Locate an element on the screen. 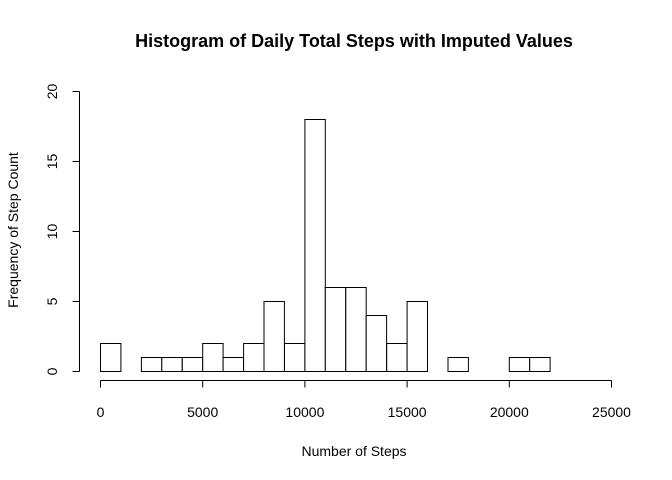 This screenshot has height=480, width=672. y-tick-label: 20 is located at coordinates (52, 92).